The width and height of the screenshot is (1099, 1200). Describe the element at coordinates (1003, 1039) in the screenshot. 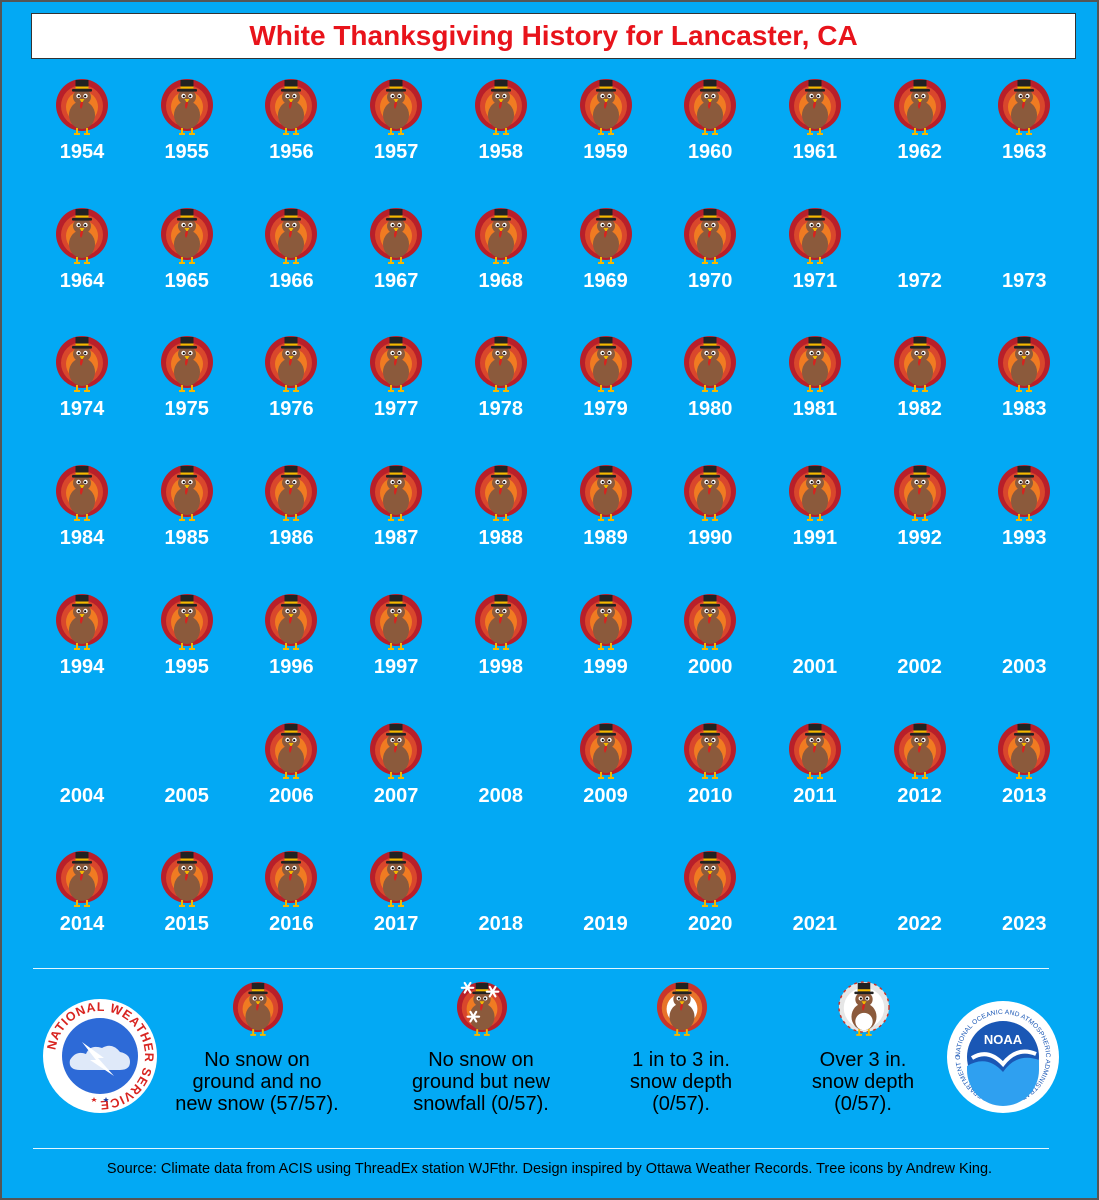

I see `noaa-logo-text: NOAA` at that location.